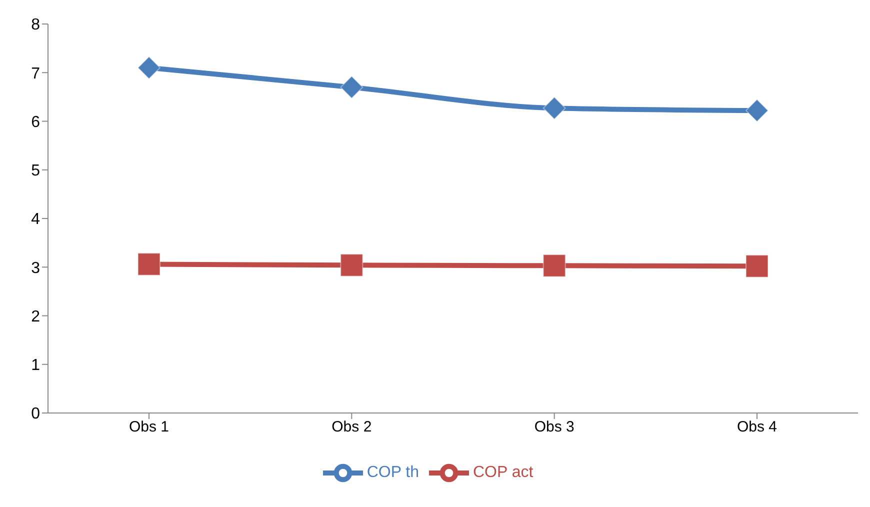 The height and width of the screenshot is (507, 870). Describe the element at coordinates (35, 317) in the screenshot. I see `y-tick-label: 2` at that location.